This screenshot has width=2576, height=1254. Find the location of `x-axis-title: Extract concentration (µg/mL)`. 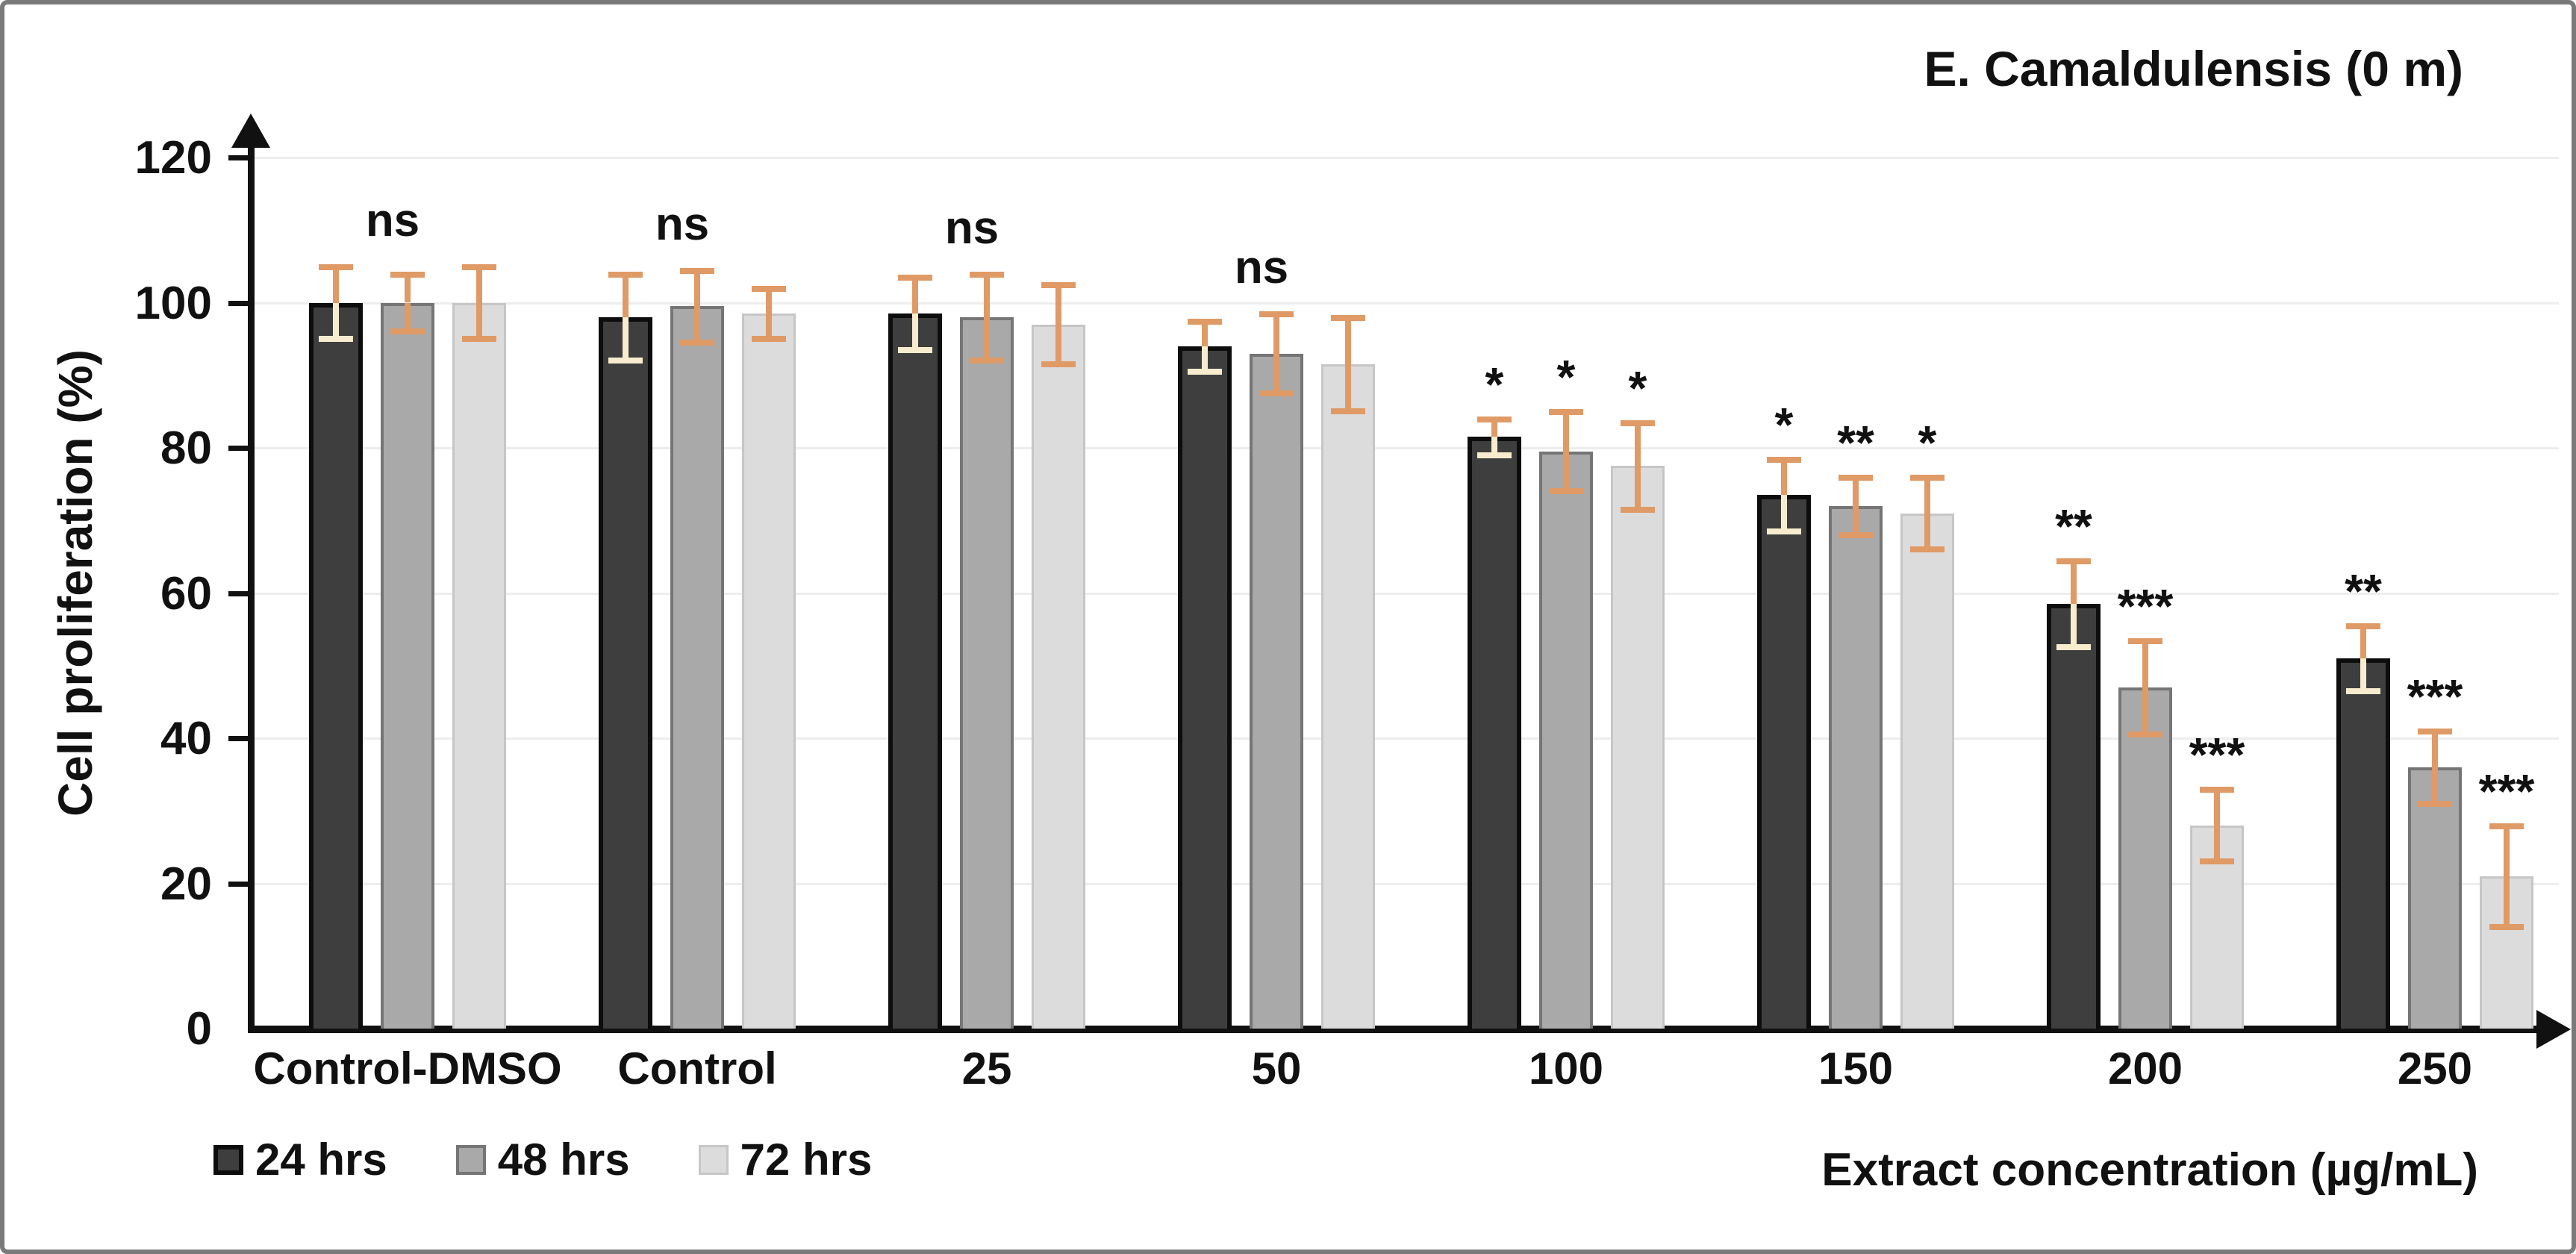

x-axis-title: Extract concentration (µg/mL) is located at coordinates (2149, 1170).